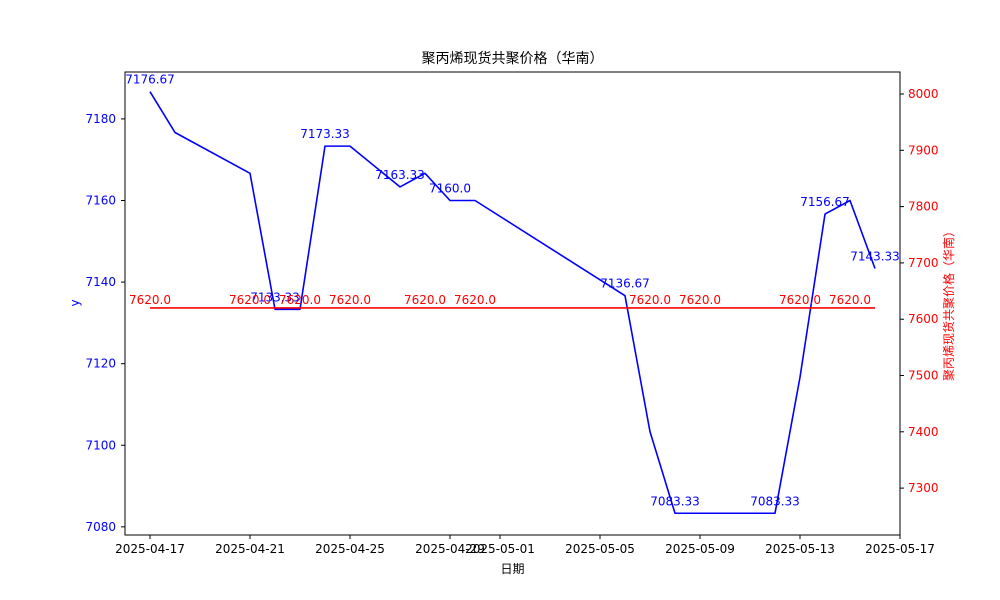 The image size is (1000, 600). I want to click on data-label-left: 7156.67, so click(825, 202).